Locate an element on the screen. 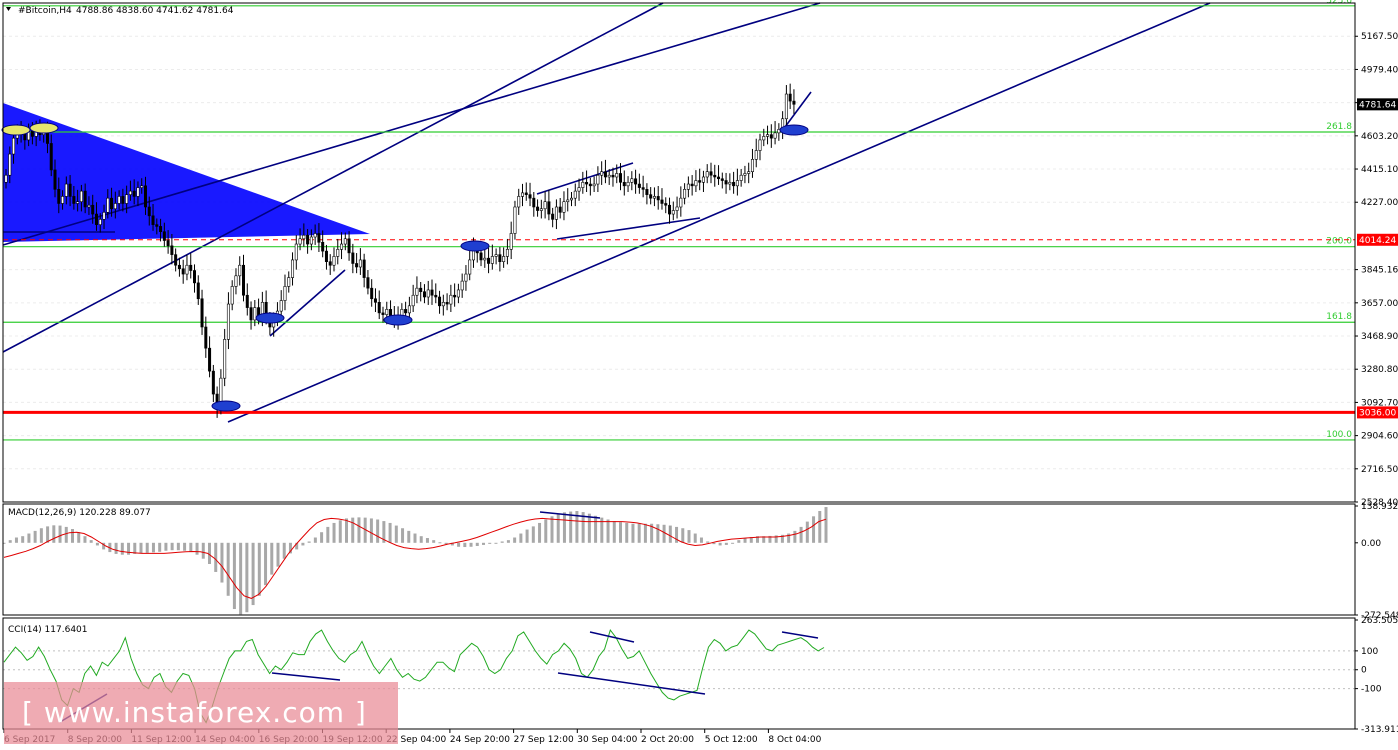  x-tick-label: 30 Sep 04:00 is located at coordinates (607, 740).